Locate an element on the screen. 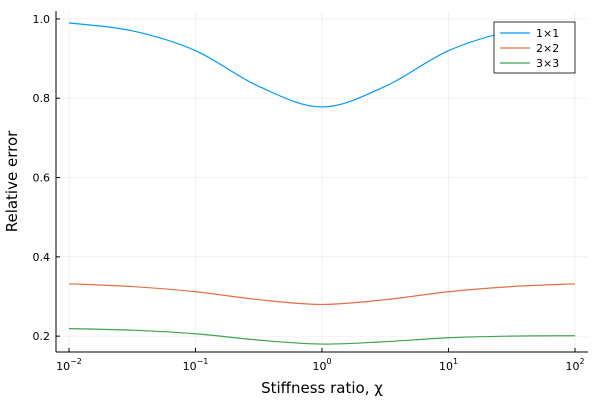 The image size is (600, 400). y-tick-label: 0.2 is located at coordinates (42, 336).